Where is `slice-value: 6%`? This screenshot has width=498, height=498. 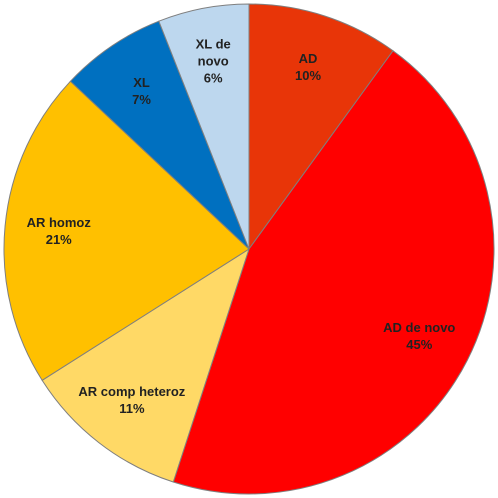 slice-value: 6% is located at coordinates (213, 78).